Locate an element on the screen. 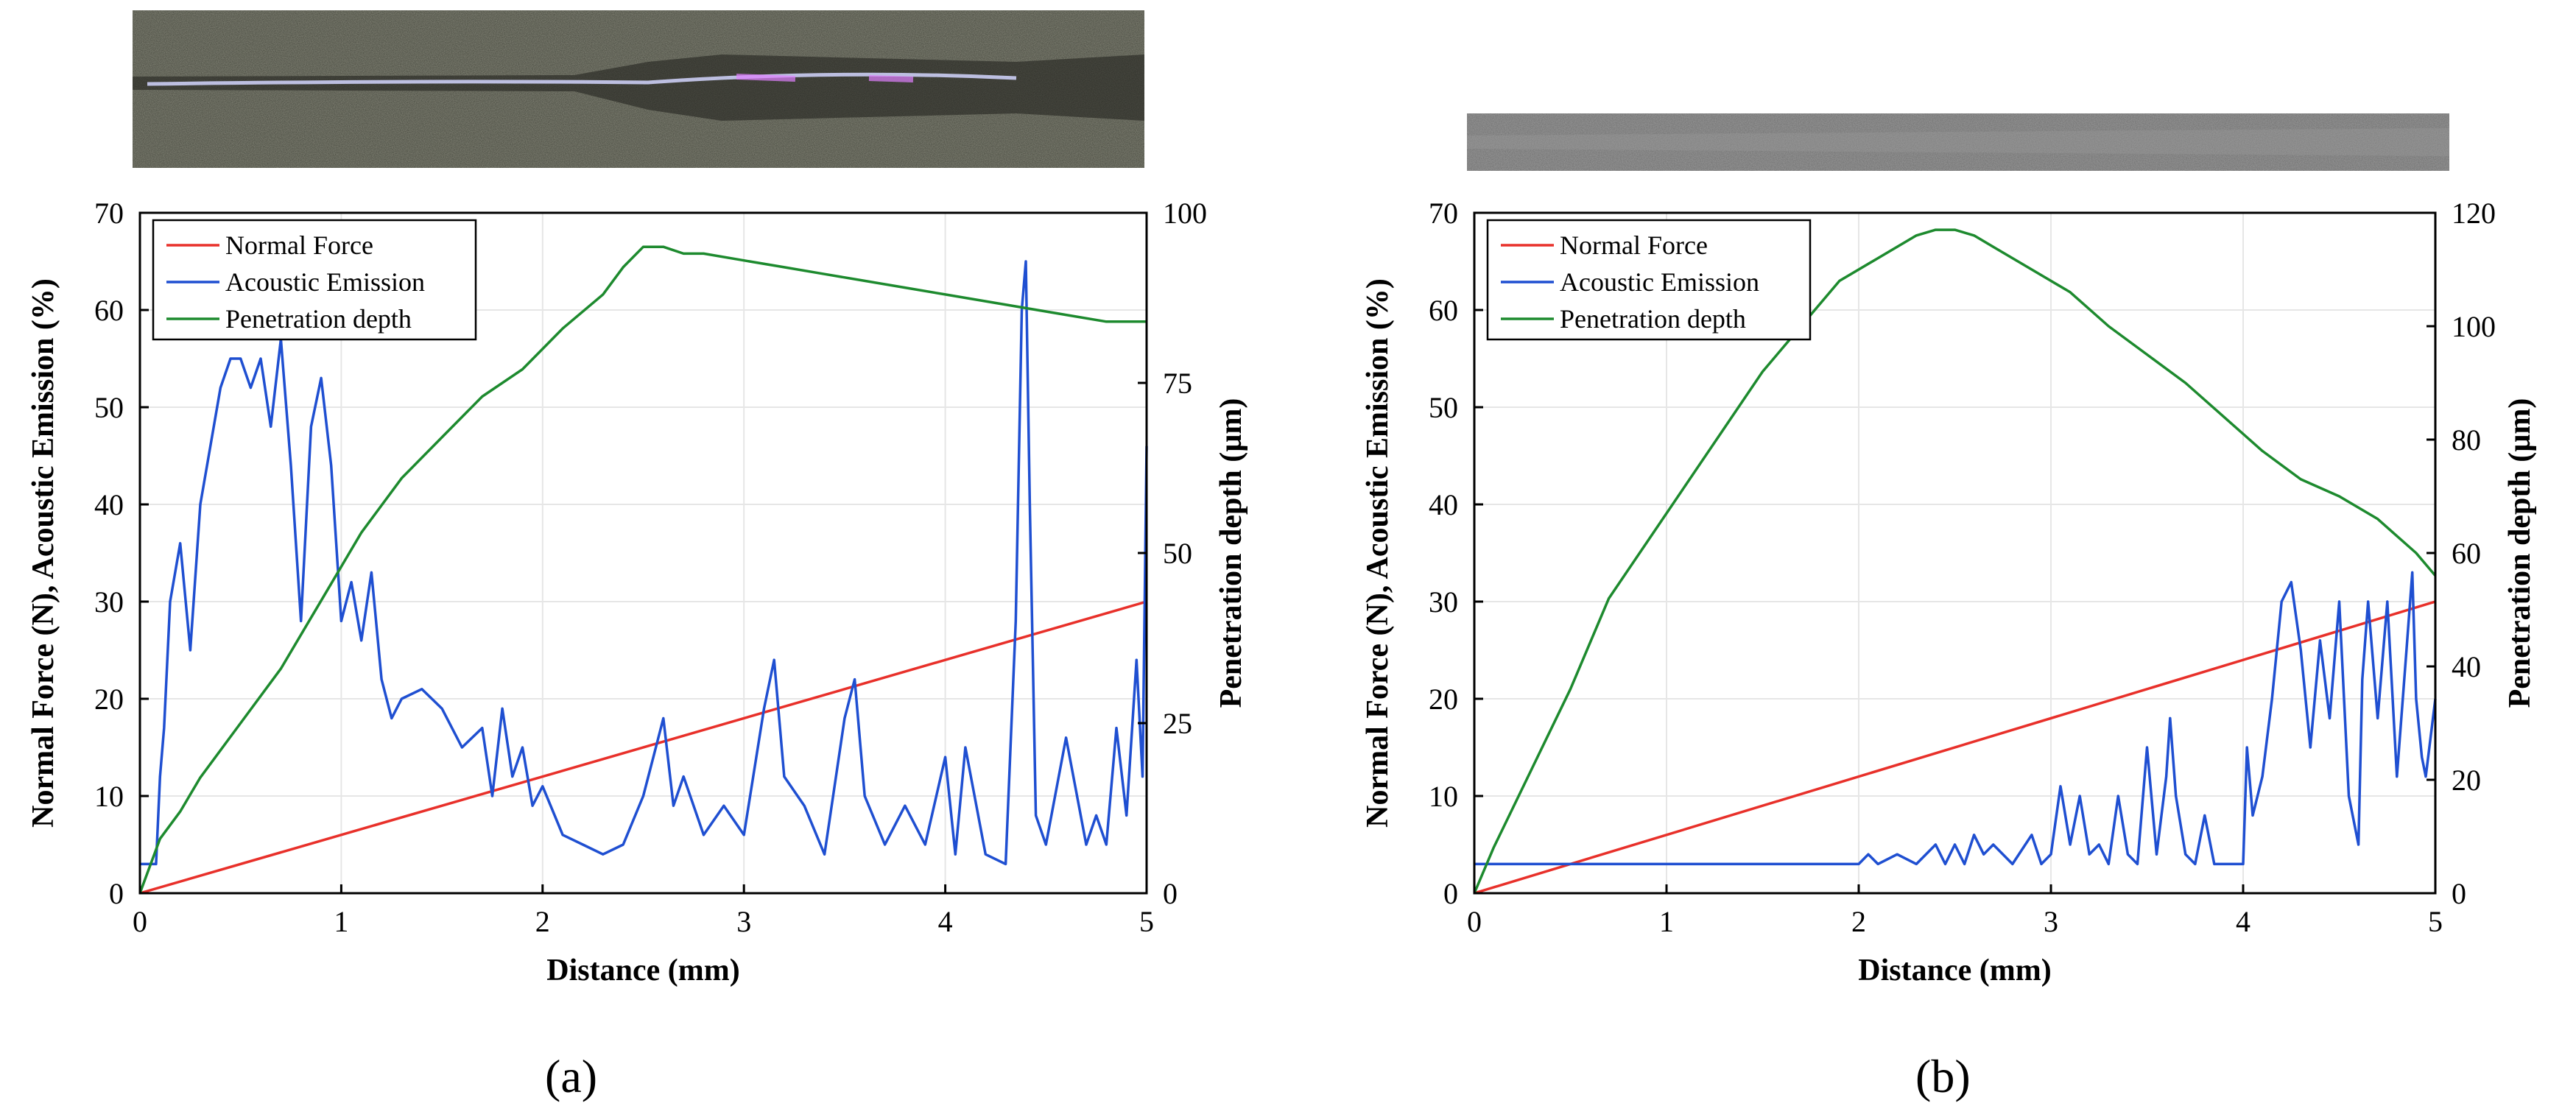  y-right-tick-label: 40 is located at coordinates (2466, 666).